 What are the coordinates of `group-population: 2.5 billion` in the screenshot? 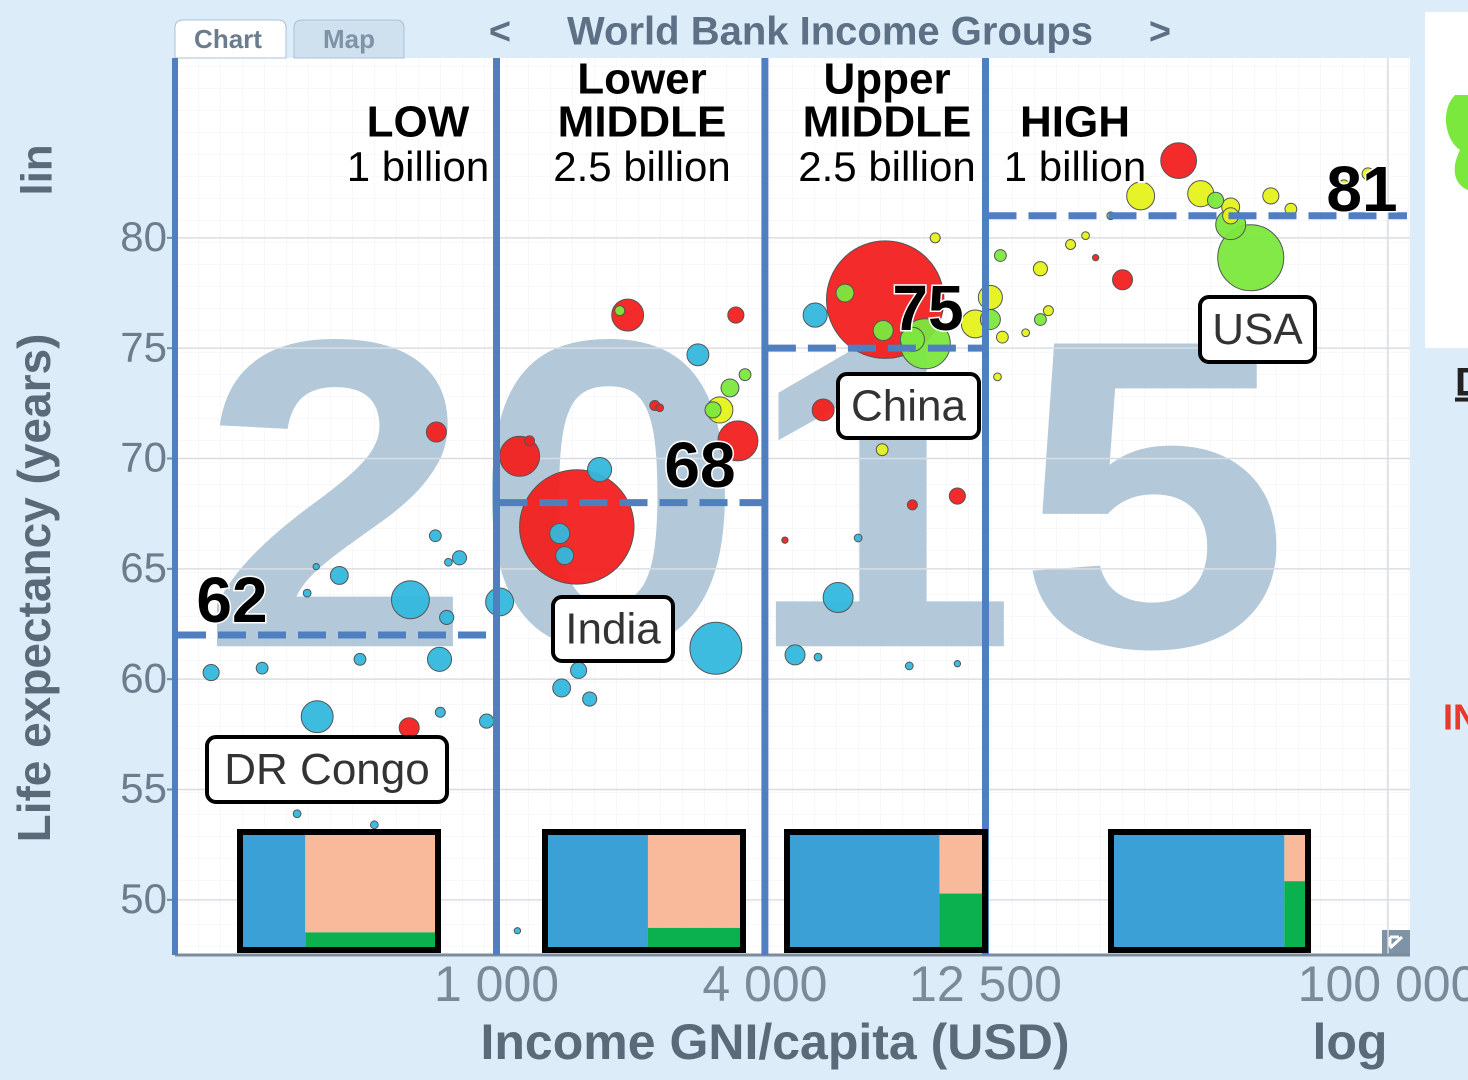 It's located at (886, 166).